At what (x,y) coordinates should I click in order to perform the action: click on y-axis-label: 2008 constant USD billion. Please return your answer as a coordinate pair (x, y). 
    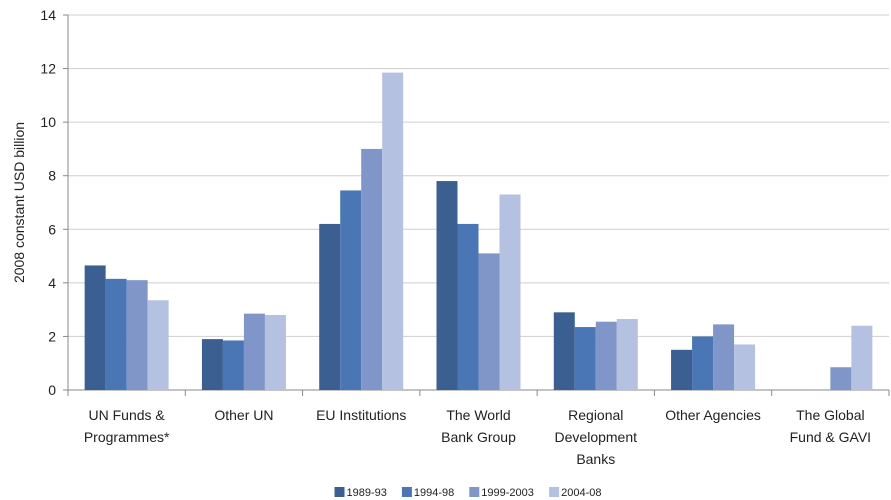
    Looking at the image, I should click on (19, 202).